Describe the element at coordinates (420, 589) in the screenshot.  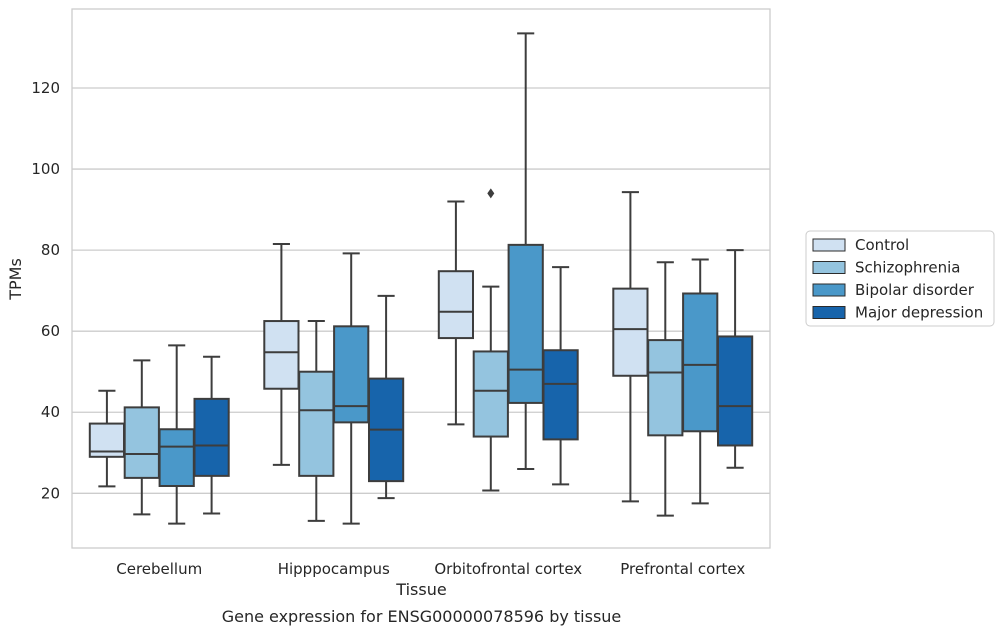
I see `x-axis-label: Tissue` at that location.